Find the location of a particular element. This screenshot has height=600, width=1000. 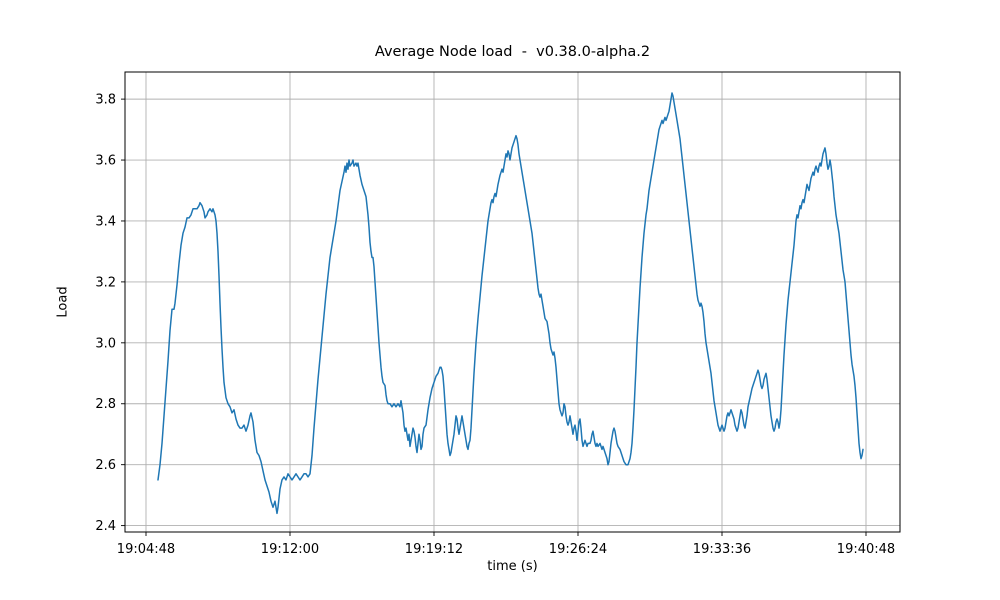

x-tick-label: 19:40:48 is located at coordinates (866, 549).